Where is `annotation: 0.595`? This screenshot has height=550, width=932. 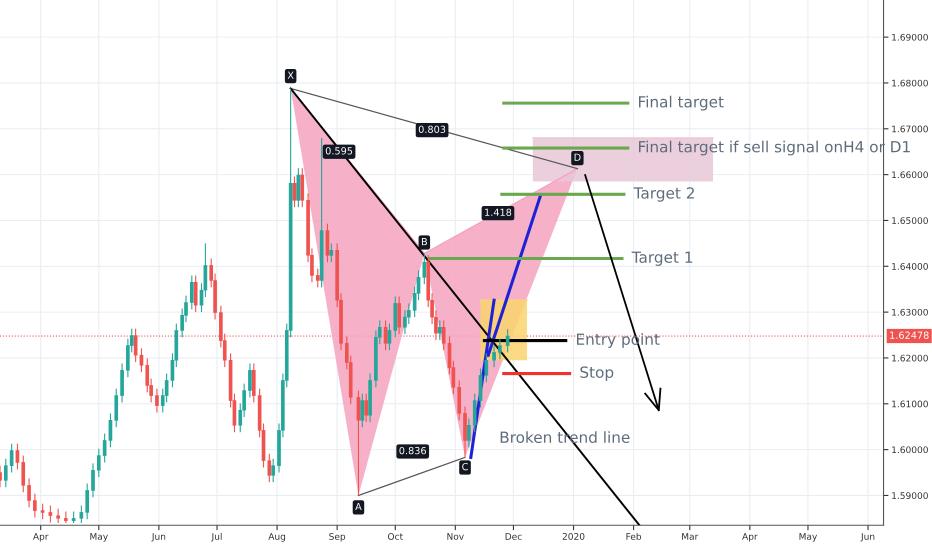
annotation: 0.595 is located at coordinates (339, 151).